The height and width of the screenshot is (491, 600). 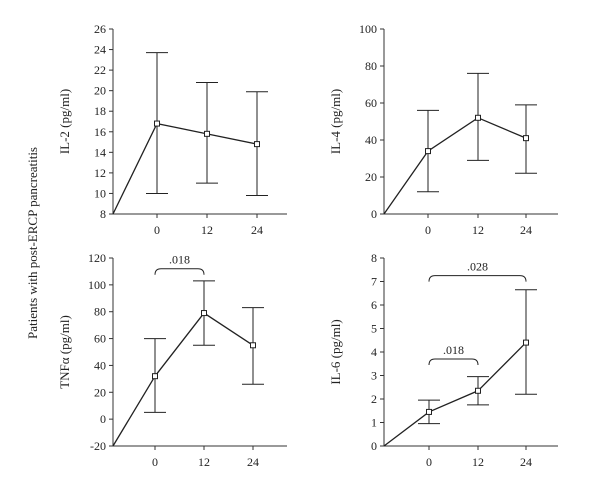 I want to click on il6-y-tick-label: 0, so click(x=374, y=446).